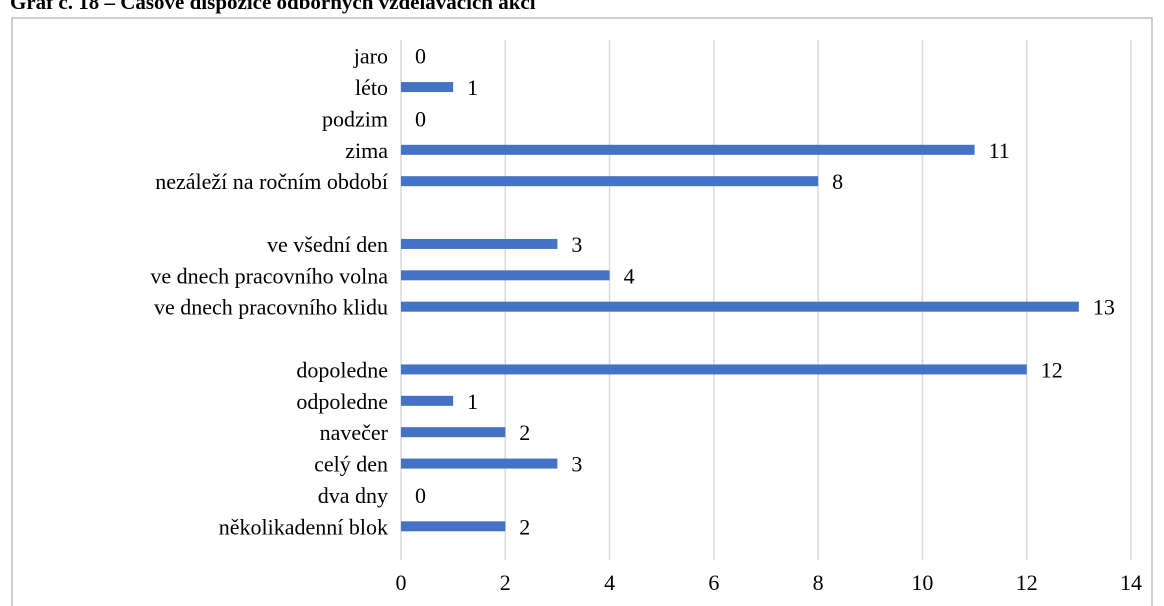  Describe the element at coordinates (355, 118) in the screenshot. I see `y-tick-label: podzim` at that location.